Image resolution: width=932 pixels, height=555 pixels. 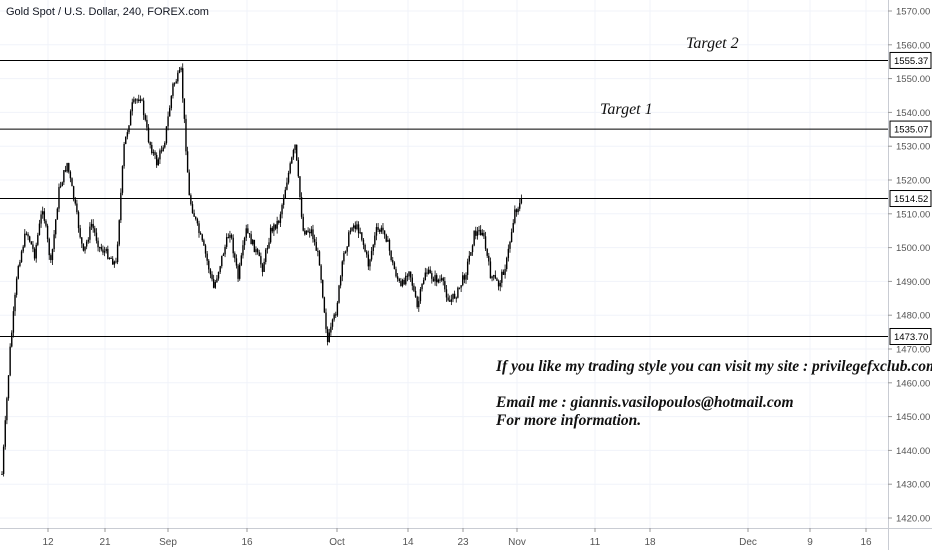 What do you see at coordinates (913, 485) in the screenshot?
I see `price-tick-label: 1430.00` at bounding box center [913, 485].